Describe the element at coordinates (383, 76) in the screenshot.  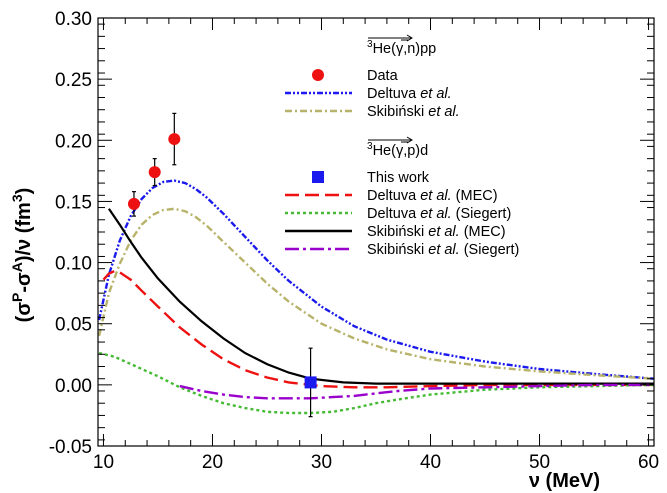
I see `legend-entry-label: Data` at that location.